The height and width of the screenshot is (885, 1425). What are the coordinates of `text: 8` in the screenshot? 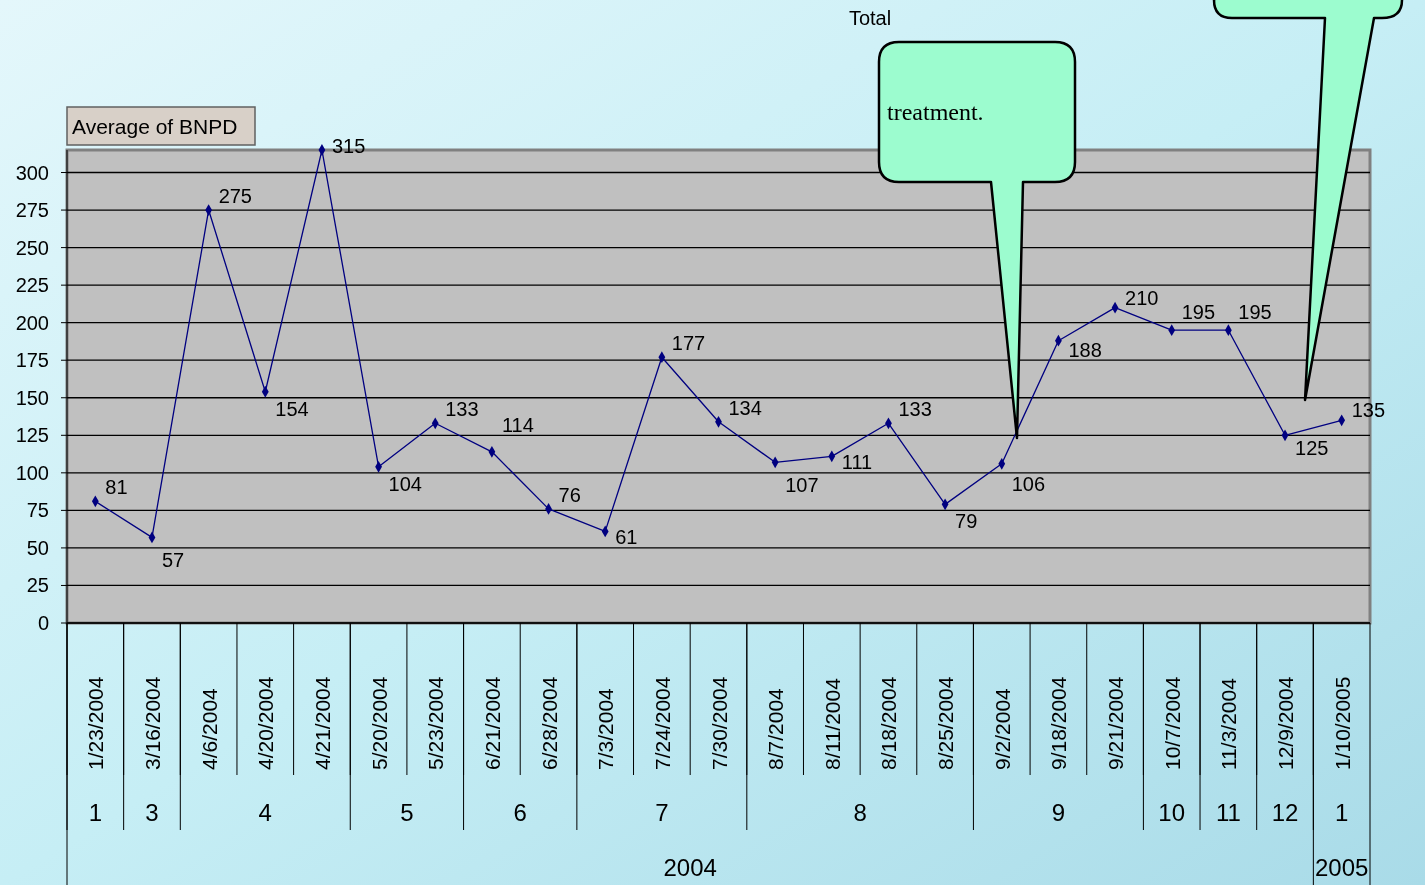 It's located at (860, 812).